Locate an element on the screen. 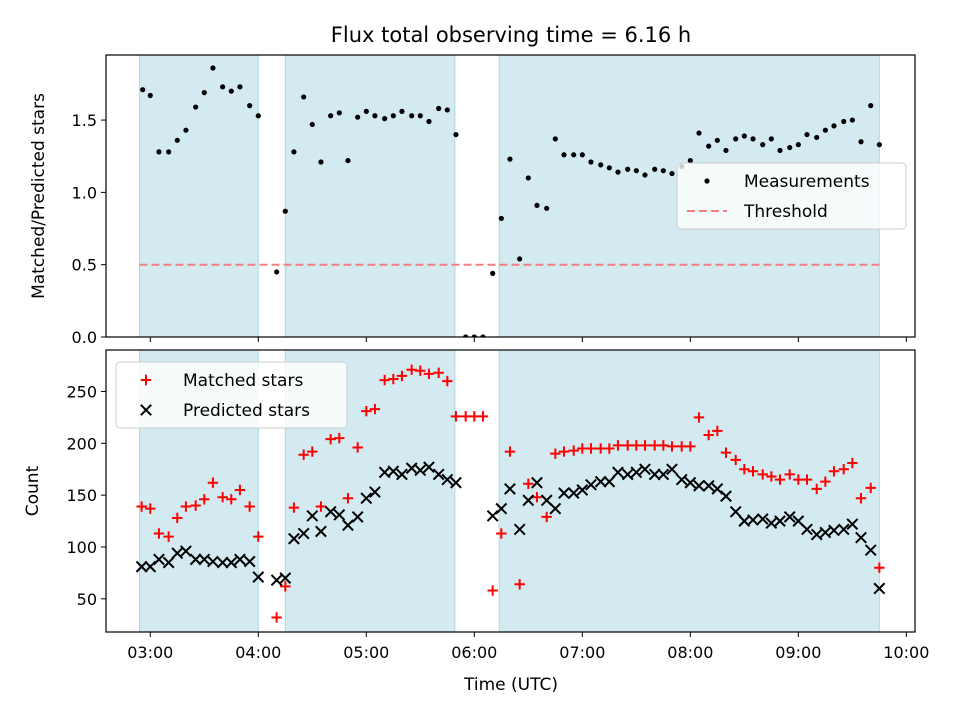 This screenshot has height=720, width=960. y-tick-label: 200 is located at coordinates (81, 443).